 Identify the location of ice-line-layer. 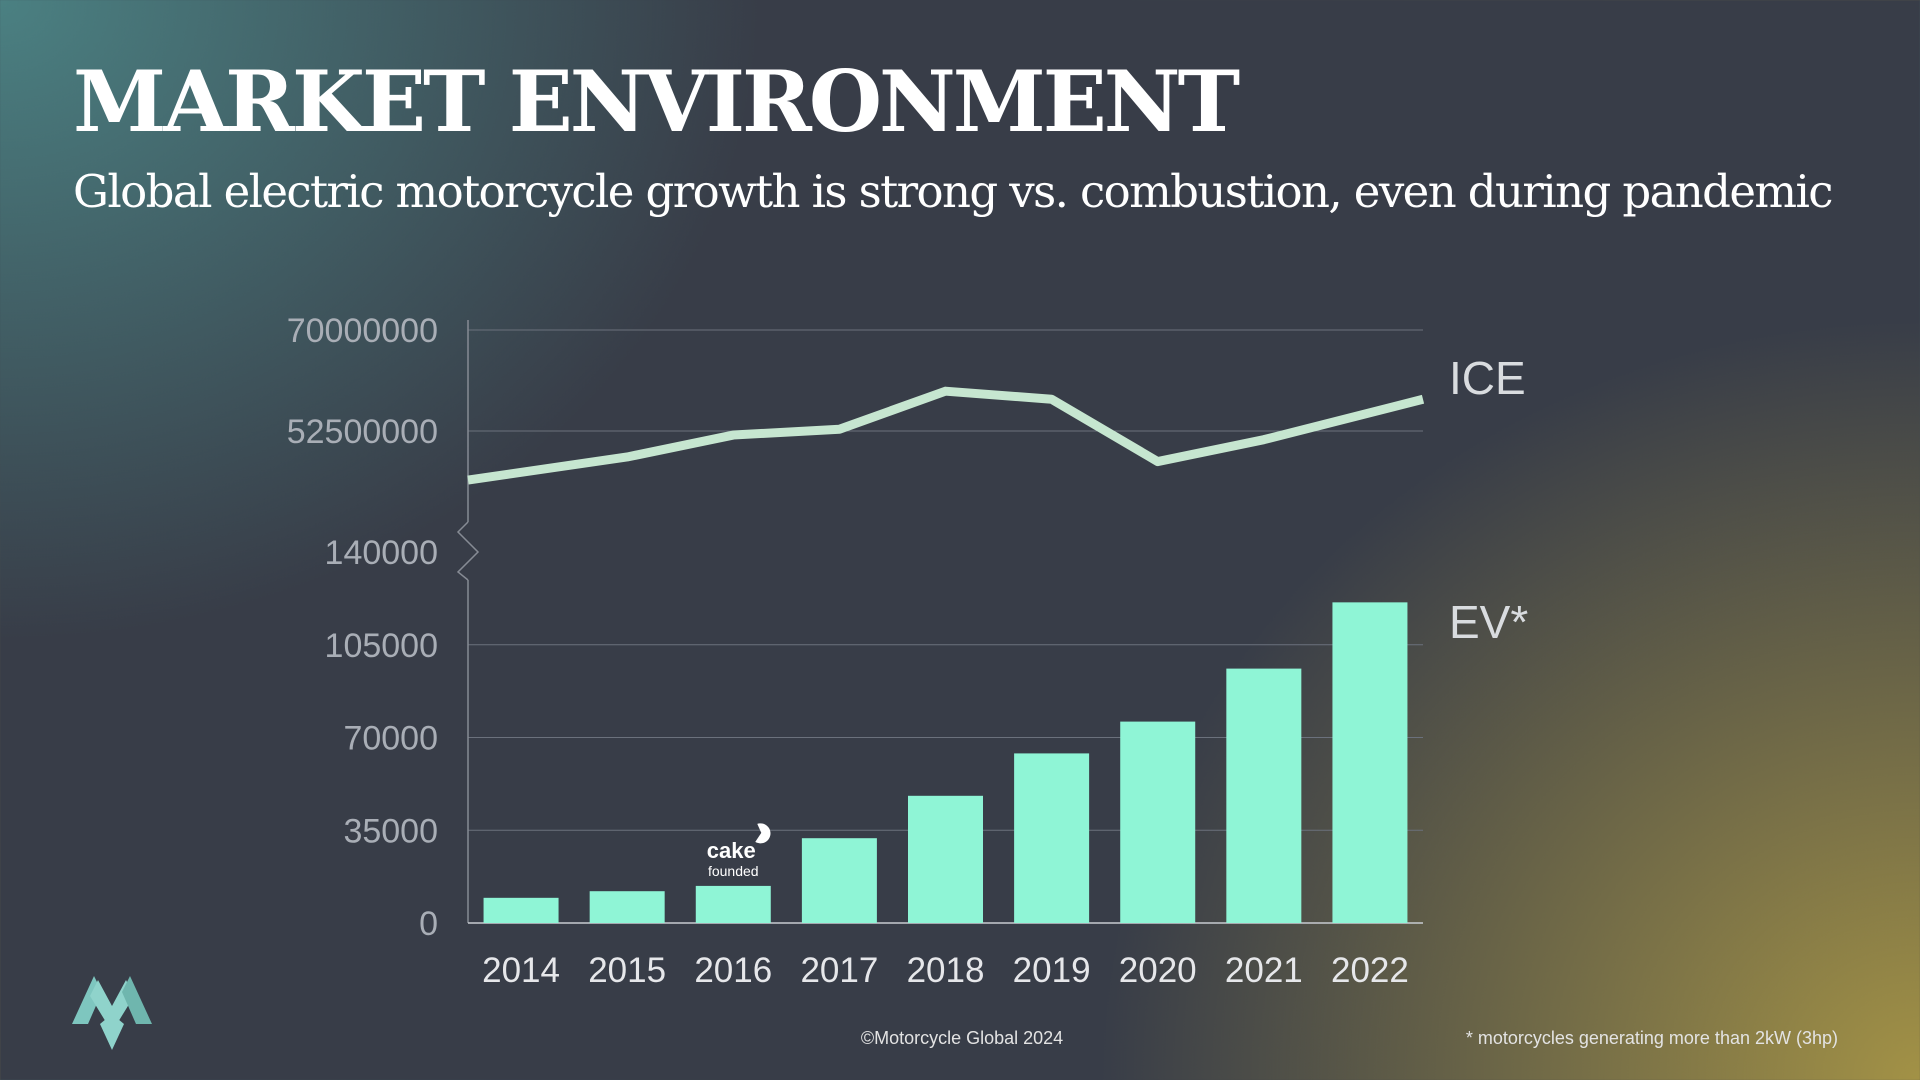
(946, 435).